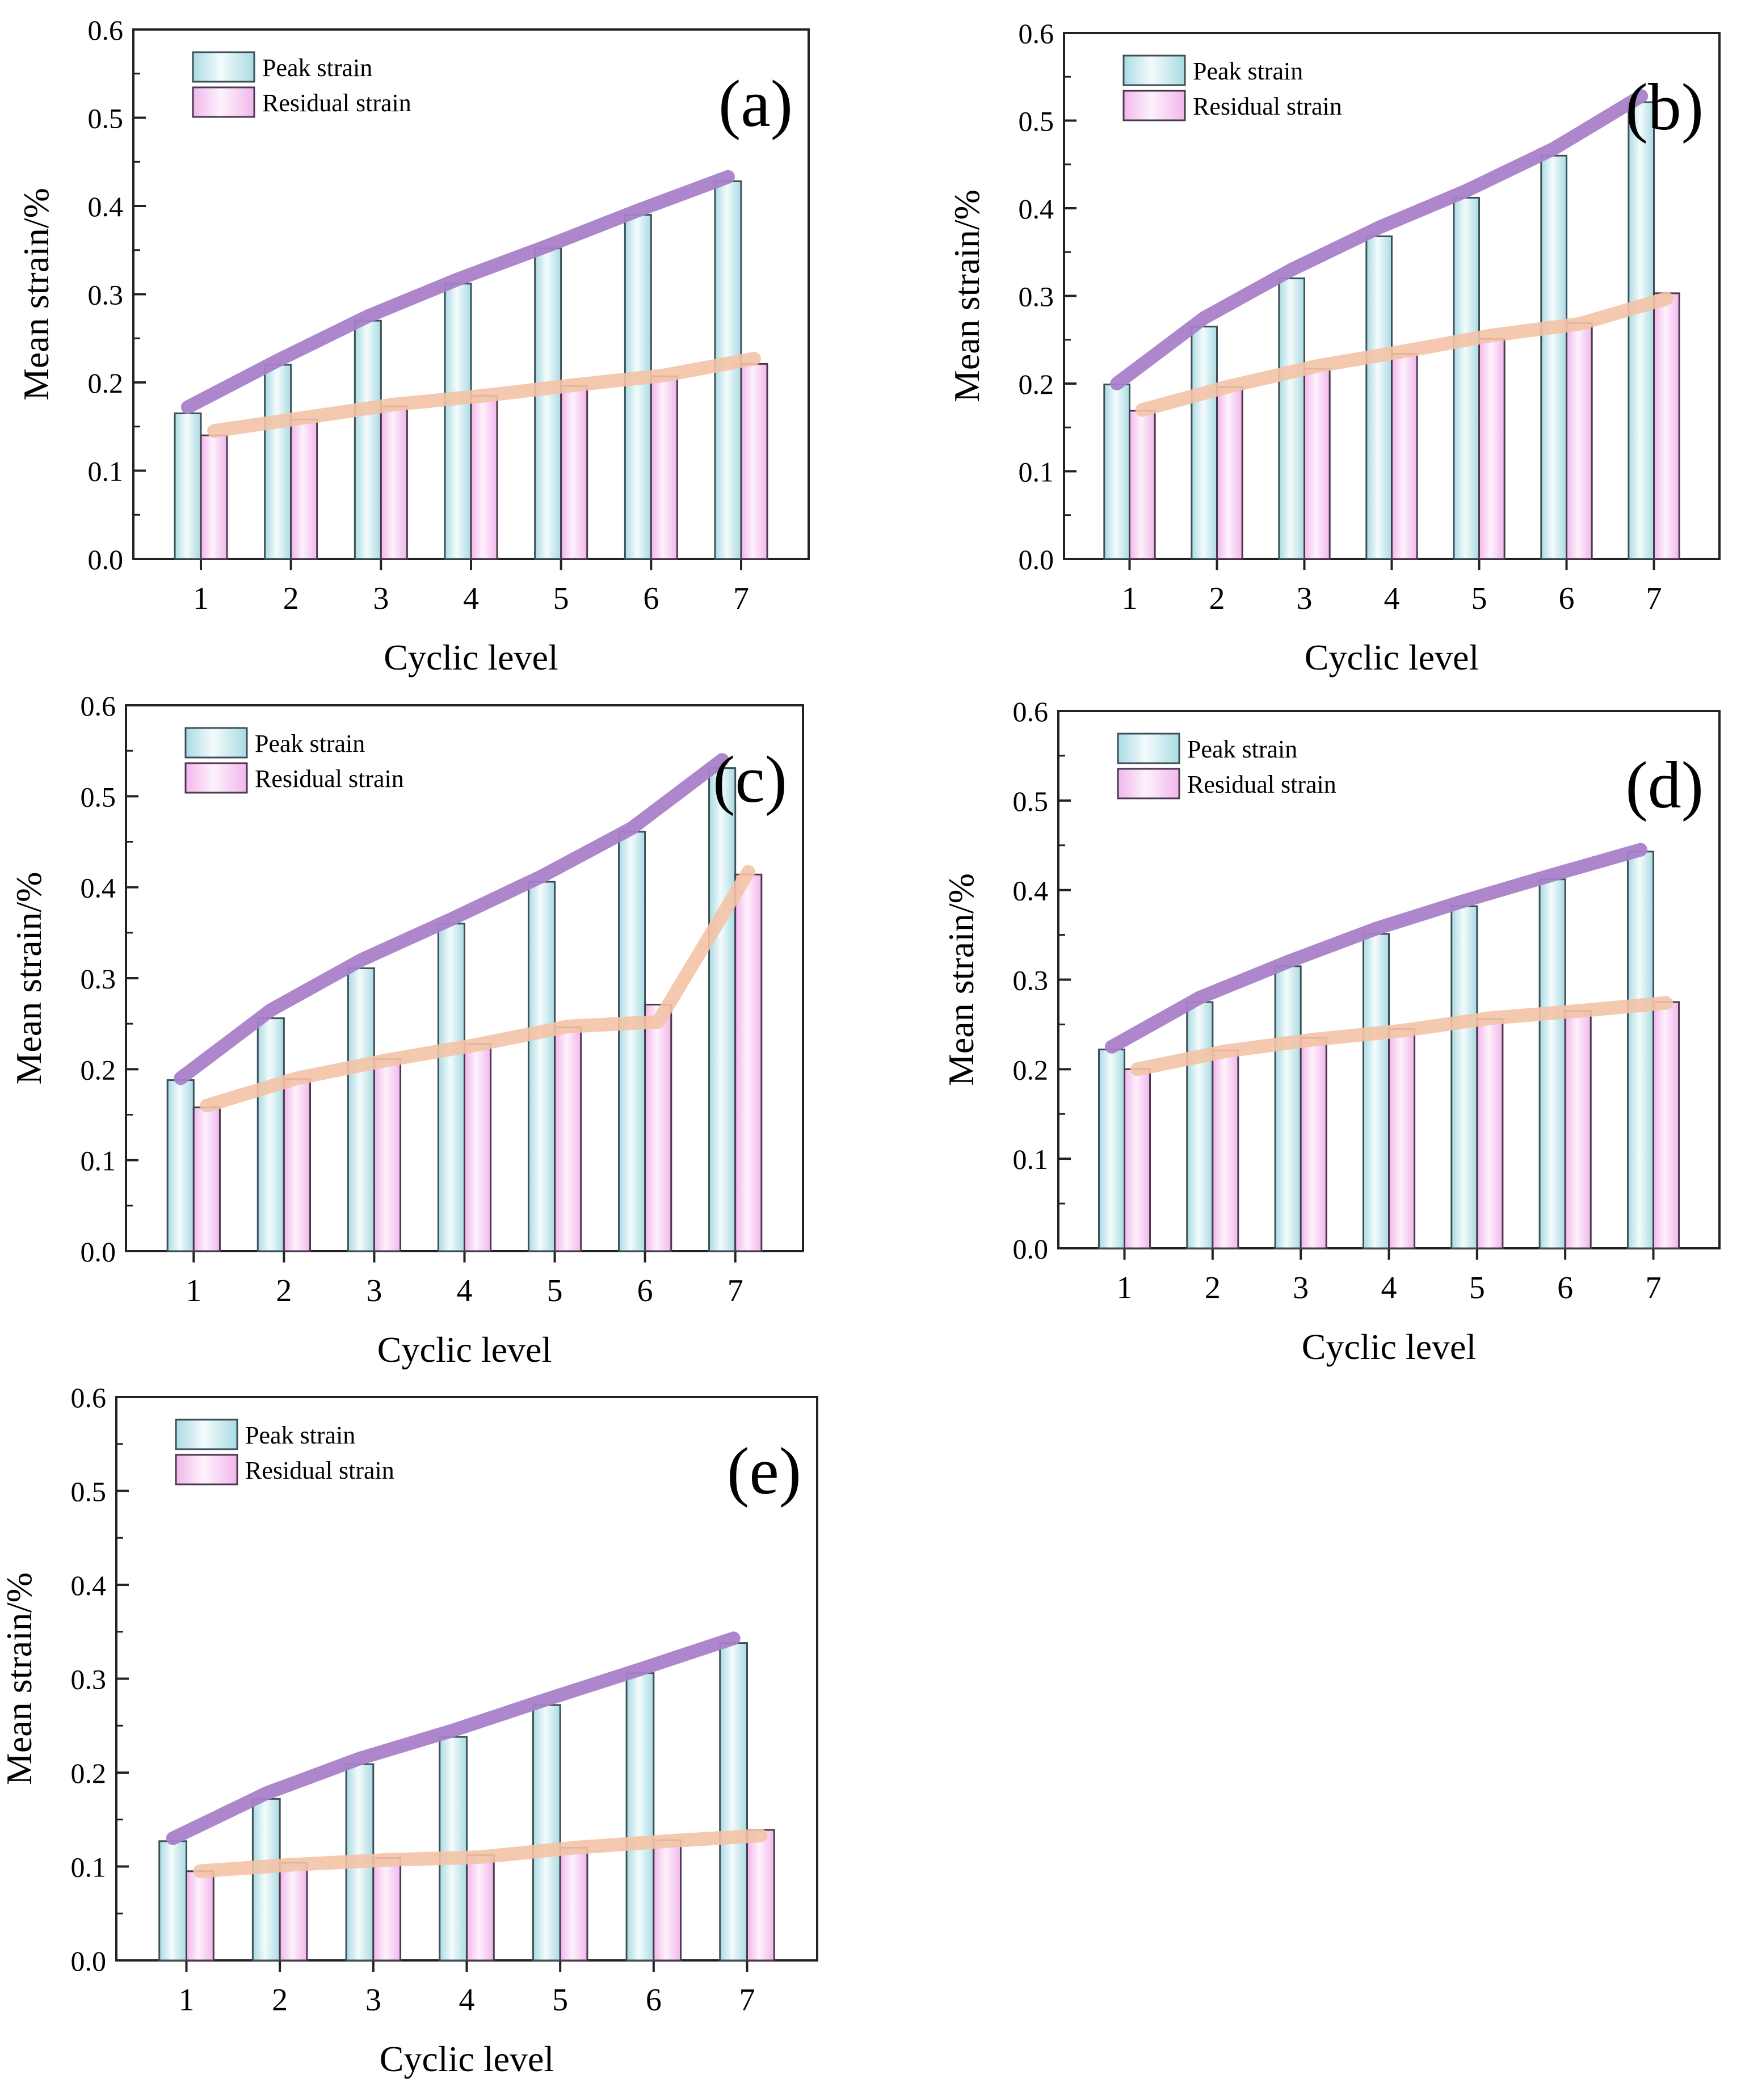 The image size is (1745, 2100). I want to click on legend-label-residual: Residual strain, so click(337, 103).